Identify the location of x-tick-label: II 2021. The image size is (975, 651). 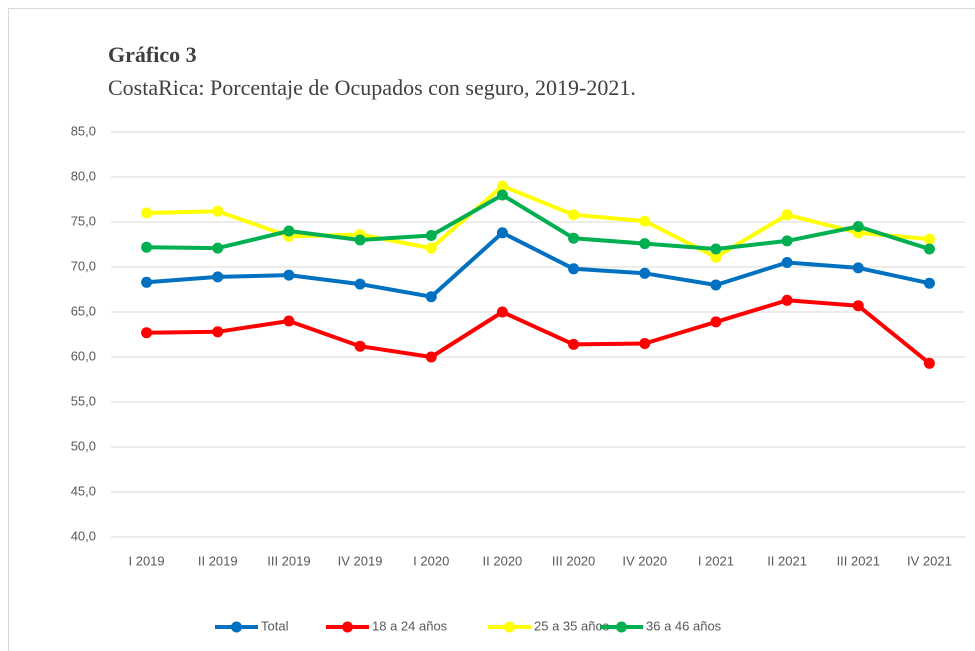
(787, 560).